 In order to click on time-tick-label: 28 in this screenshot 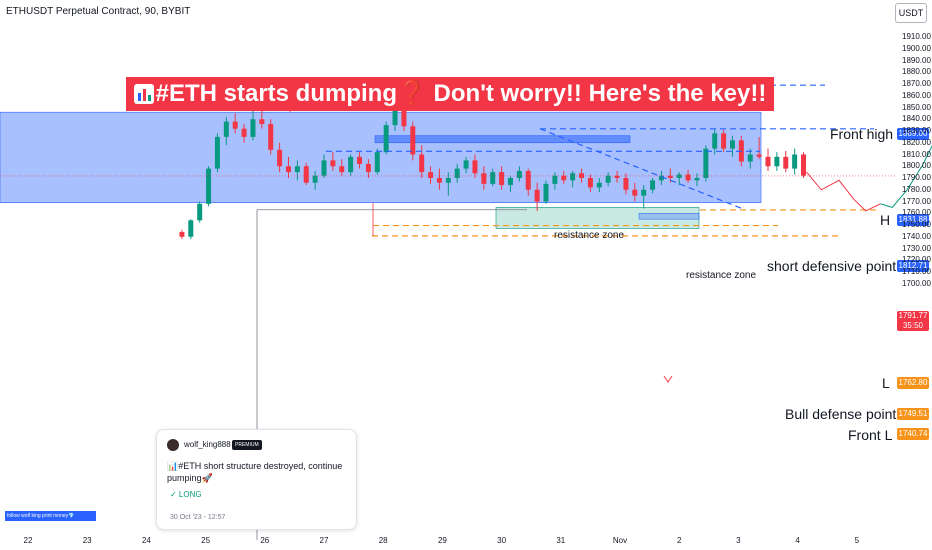, I will do `click(383, 540)`.